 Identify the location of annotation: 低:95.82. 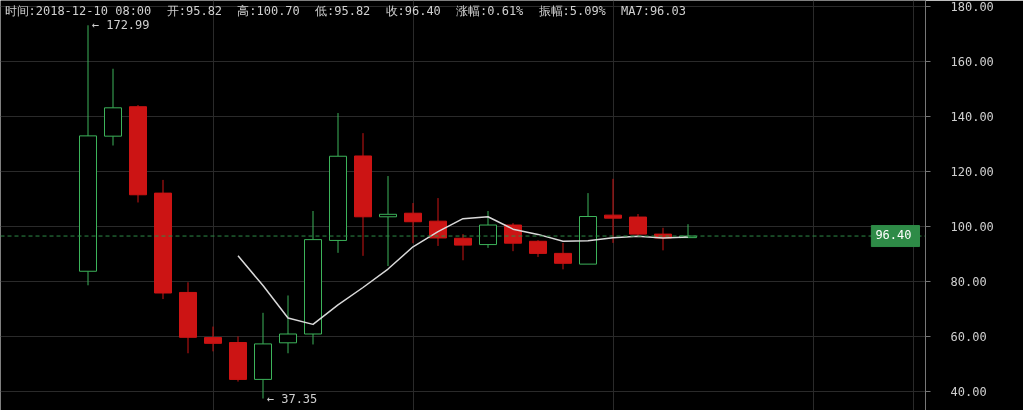
(343, 10).